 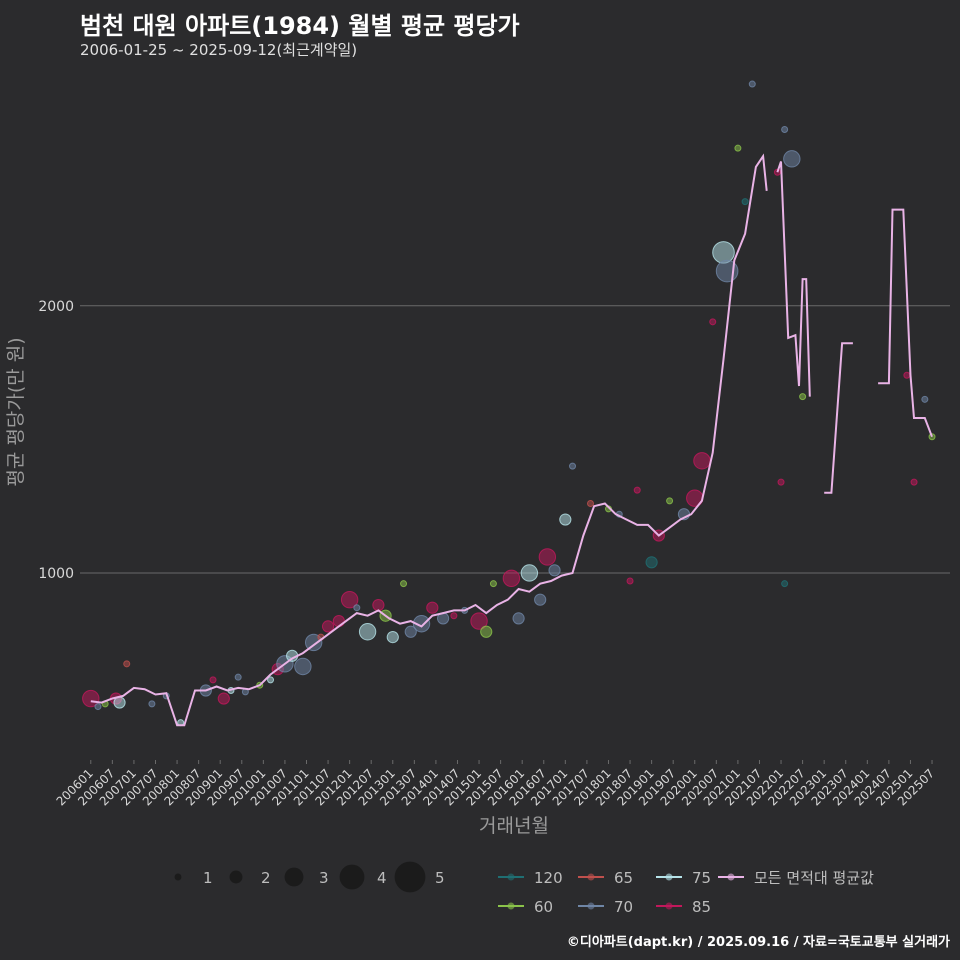 I want to click on y-axis-label: 평균 평당가(만 원), so click(x=16, y=411).